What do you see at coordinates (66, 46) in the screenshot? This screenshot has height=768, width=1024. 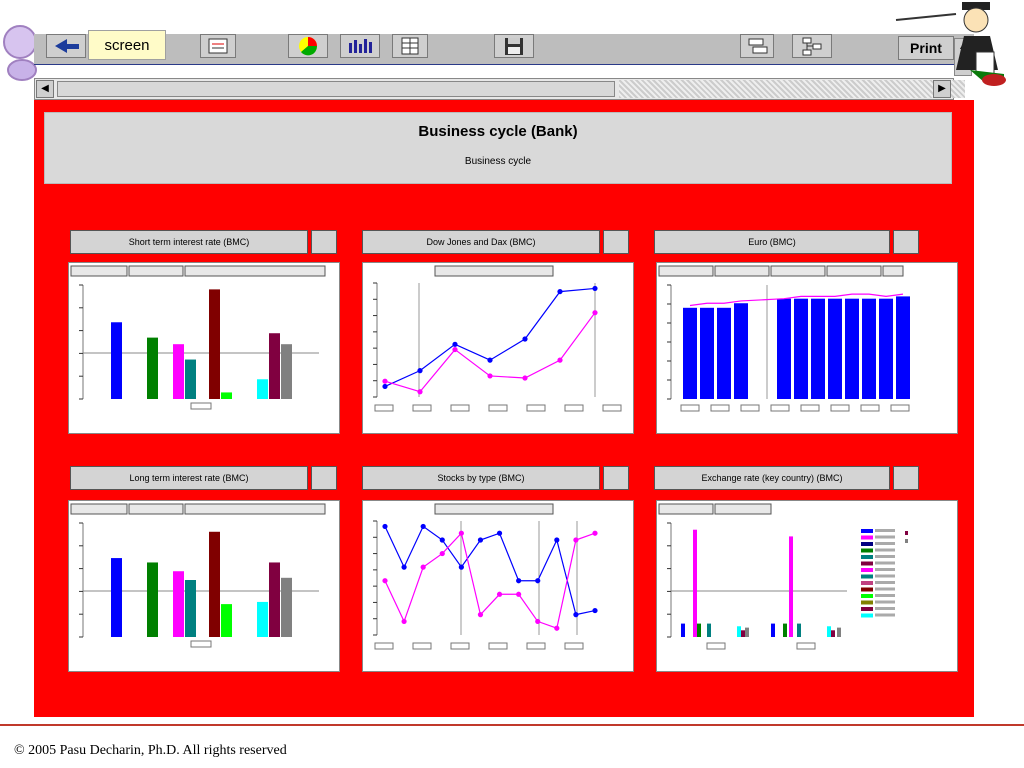 I see `back-button` at bounding box center [66, 46].